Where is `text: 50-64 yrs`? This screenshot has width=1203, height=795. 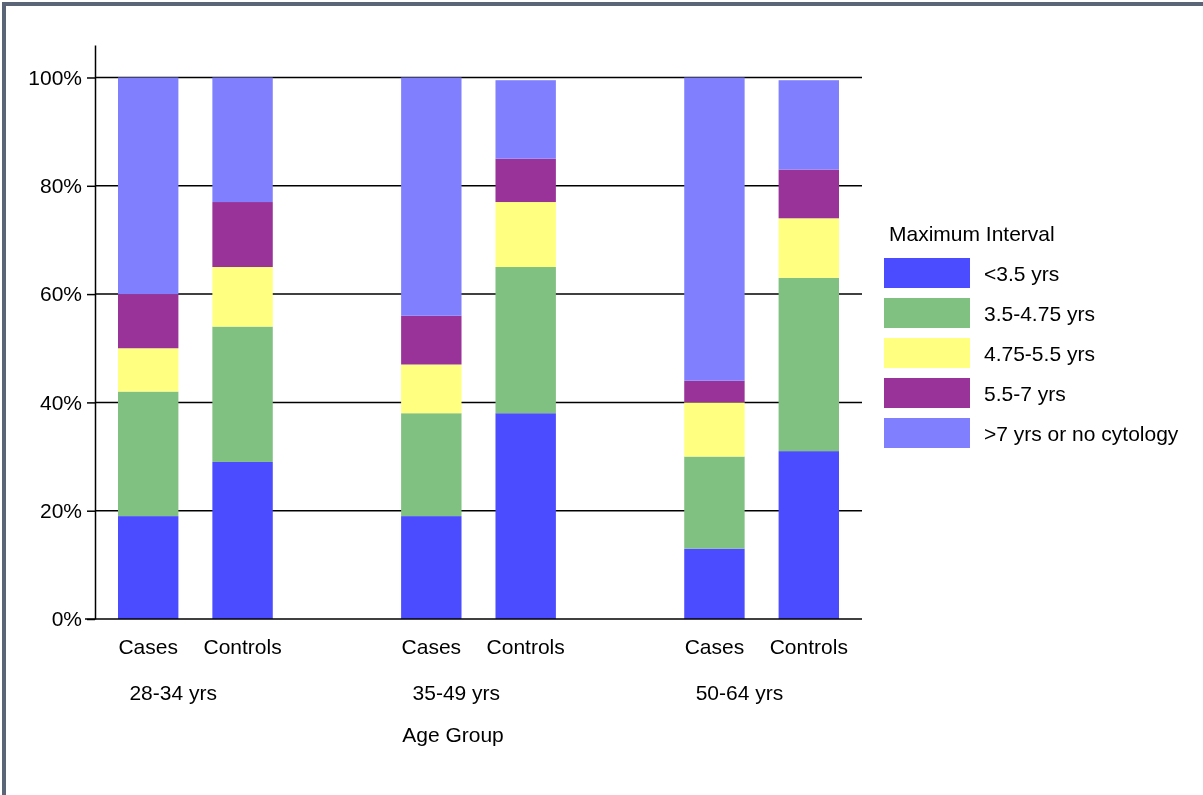
text: 50-64 yrs is located at coordinates (739, 692).